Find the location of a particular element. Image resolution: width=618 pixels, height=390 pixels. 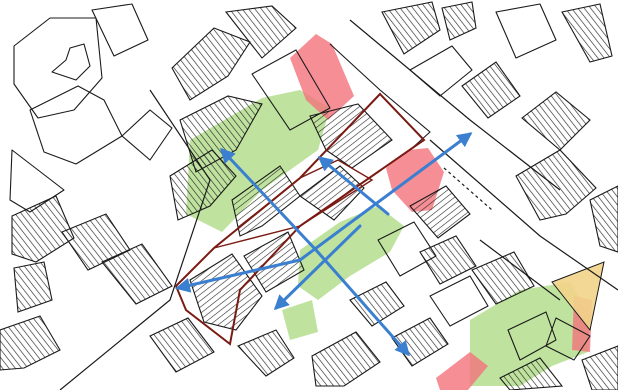

site-boundary-inner is located at coordinates (293, 204).